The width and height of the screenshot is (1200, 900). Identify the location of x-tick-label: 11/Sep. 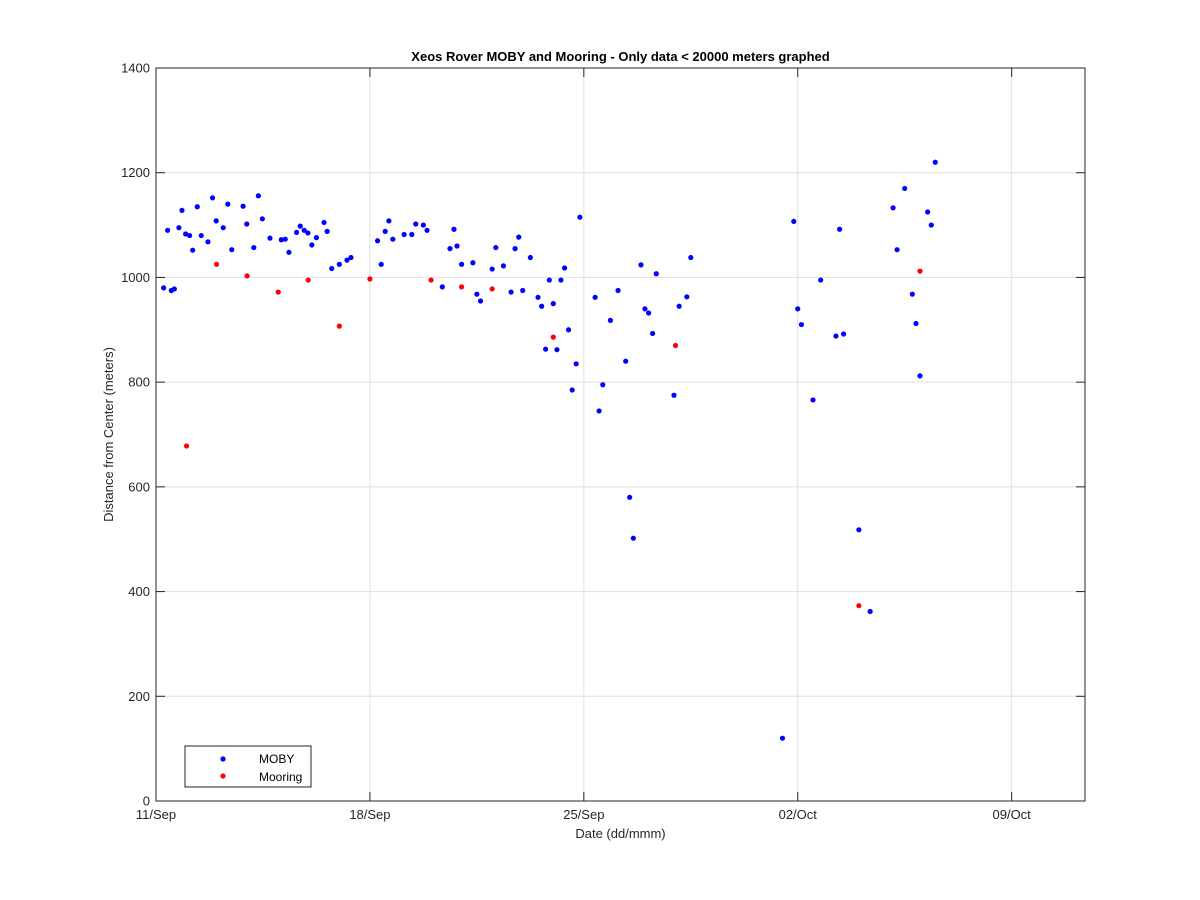
(156, 814).